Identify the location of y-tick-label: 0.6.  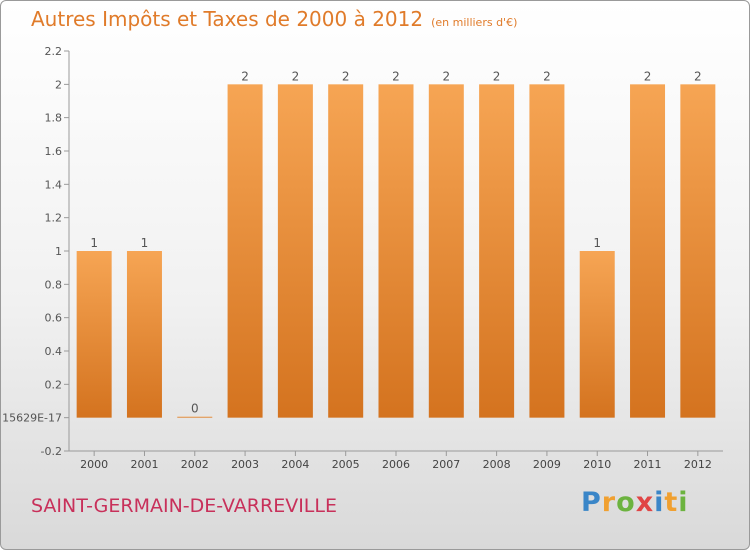
(54, 318).